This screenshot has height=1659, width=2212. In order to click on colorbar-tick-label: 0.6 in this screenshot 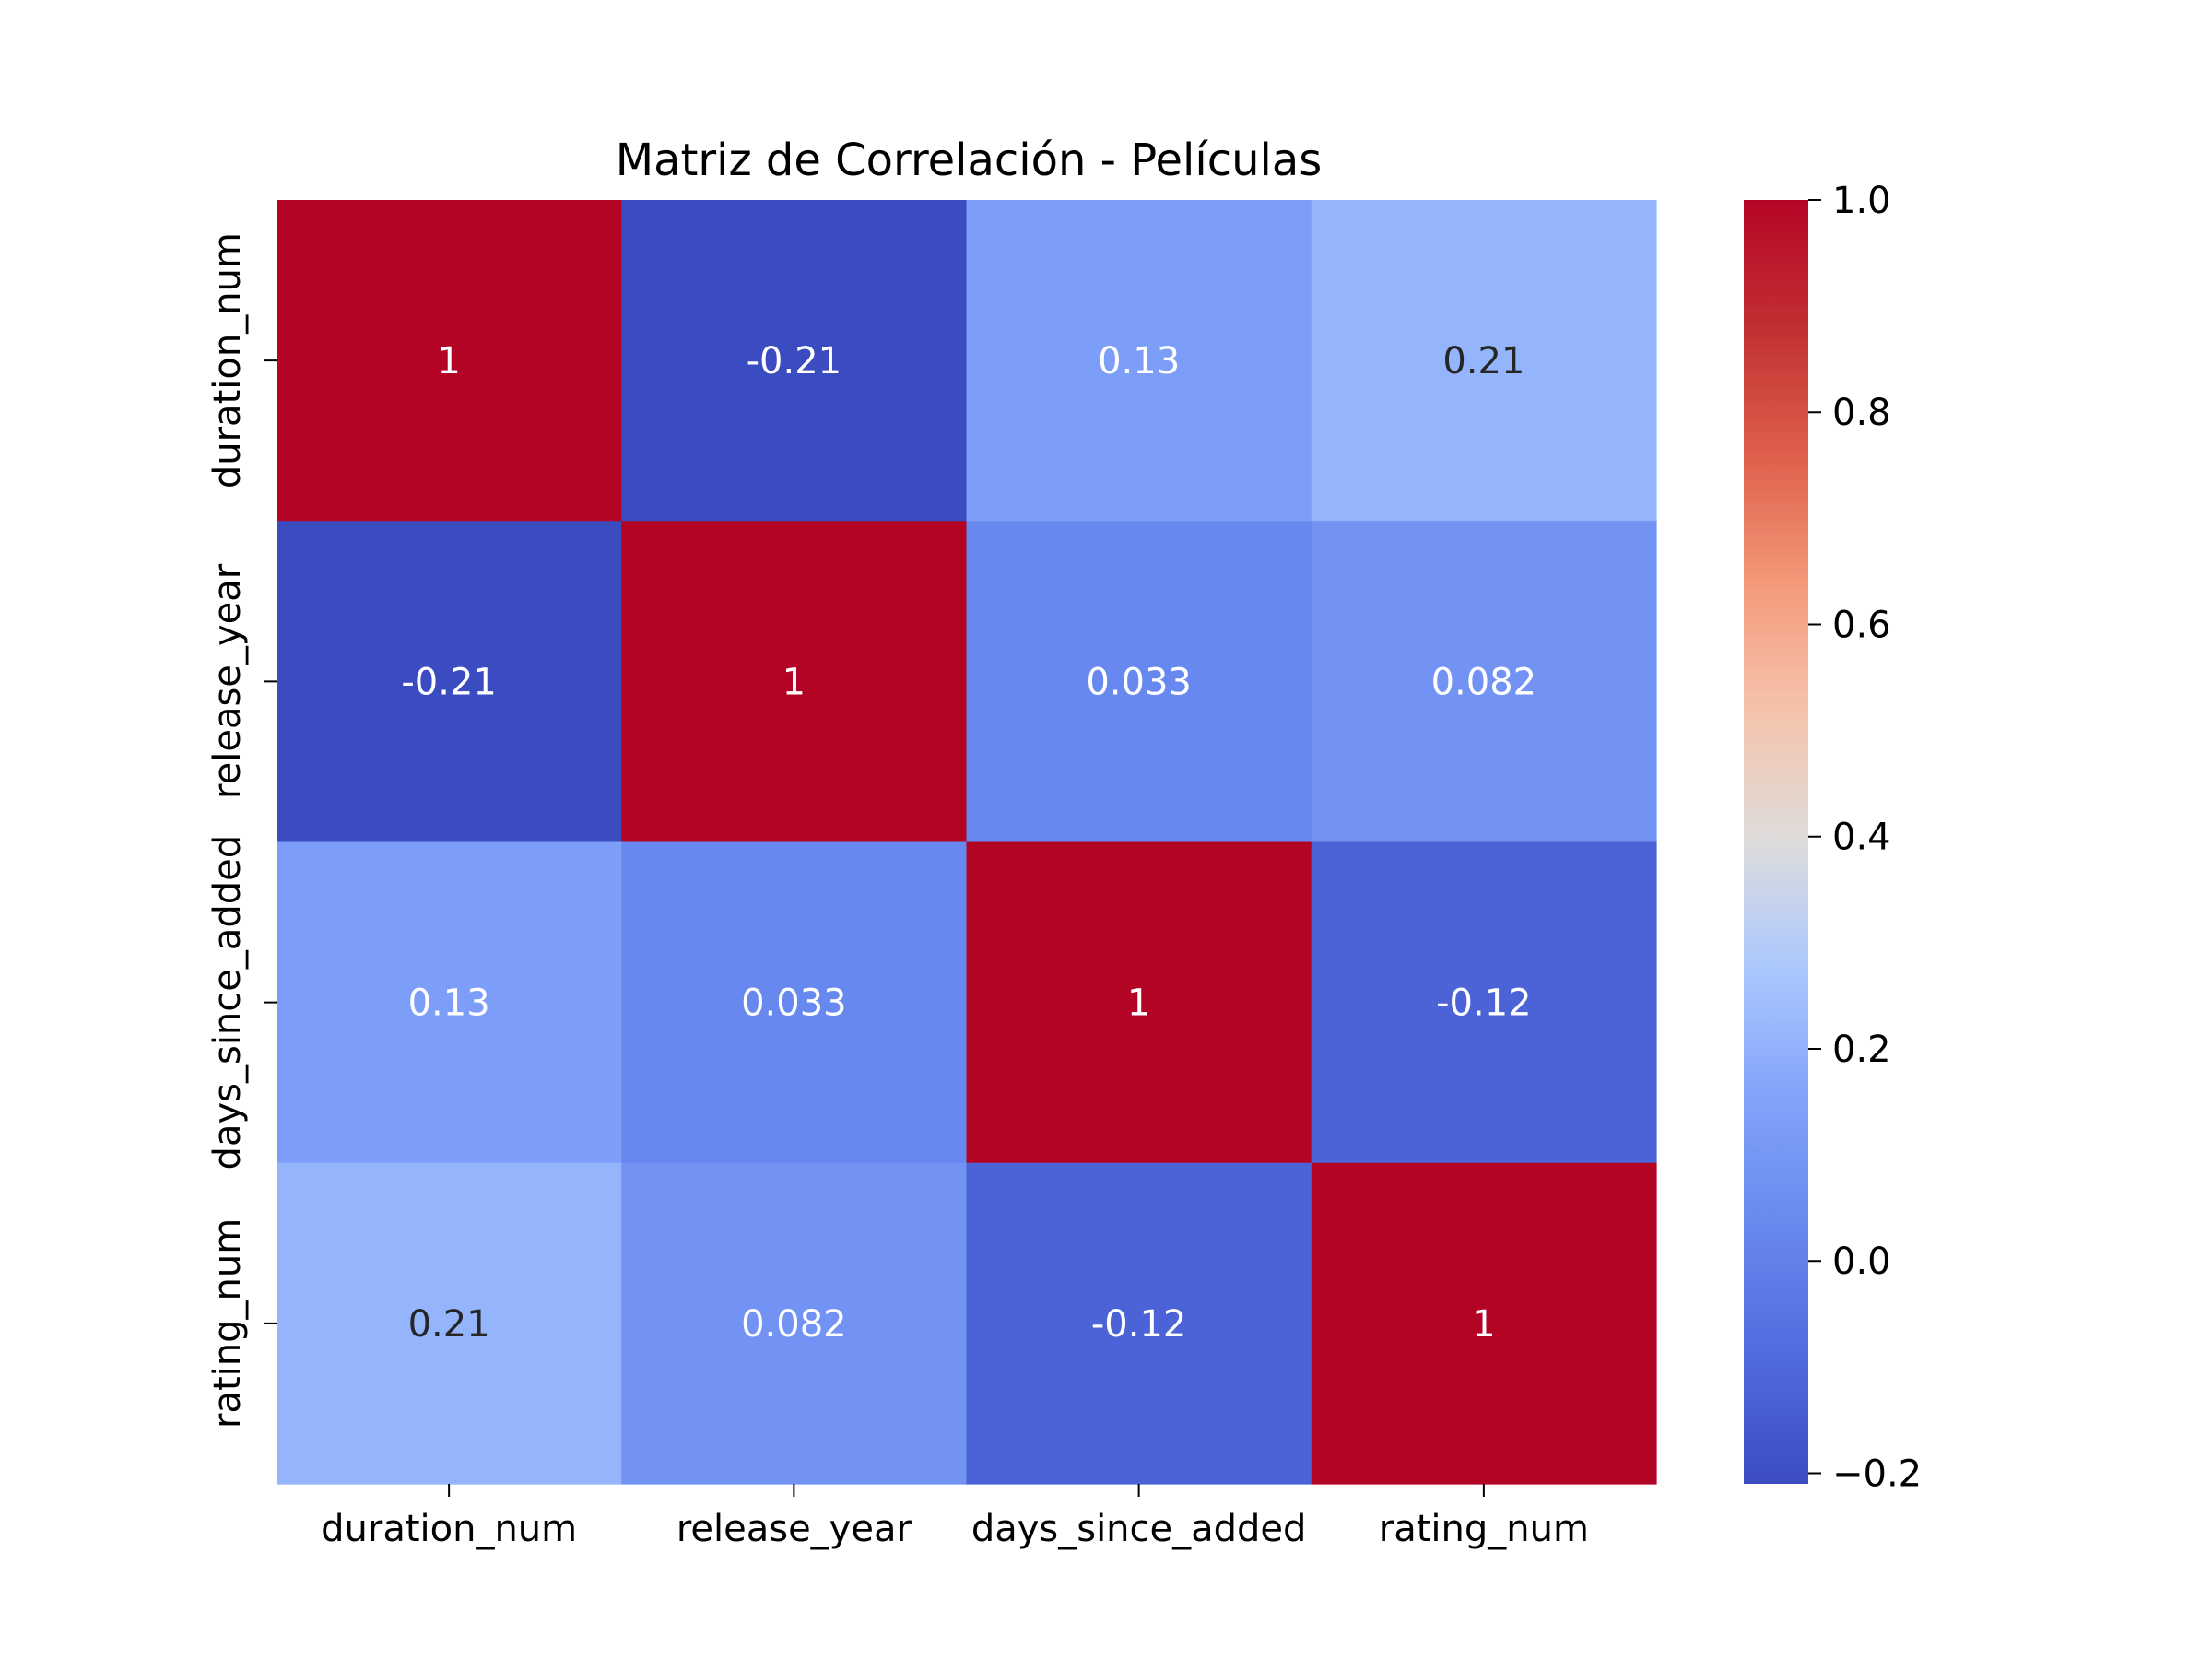, I will do `click(1861, 625)`.